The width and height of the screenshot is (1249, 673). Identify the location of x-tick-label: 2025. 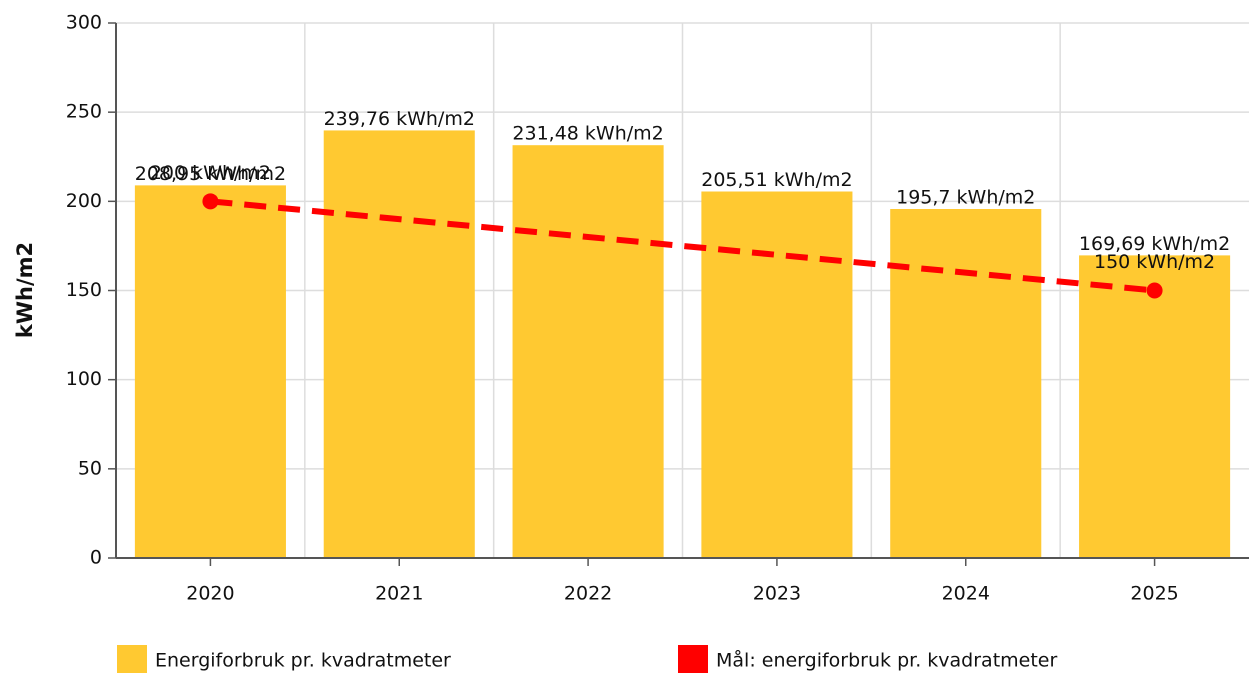
(1154, 594).